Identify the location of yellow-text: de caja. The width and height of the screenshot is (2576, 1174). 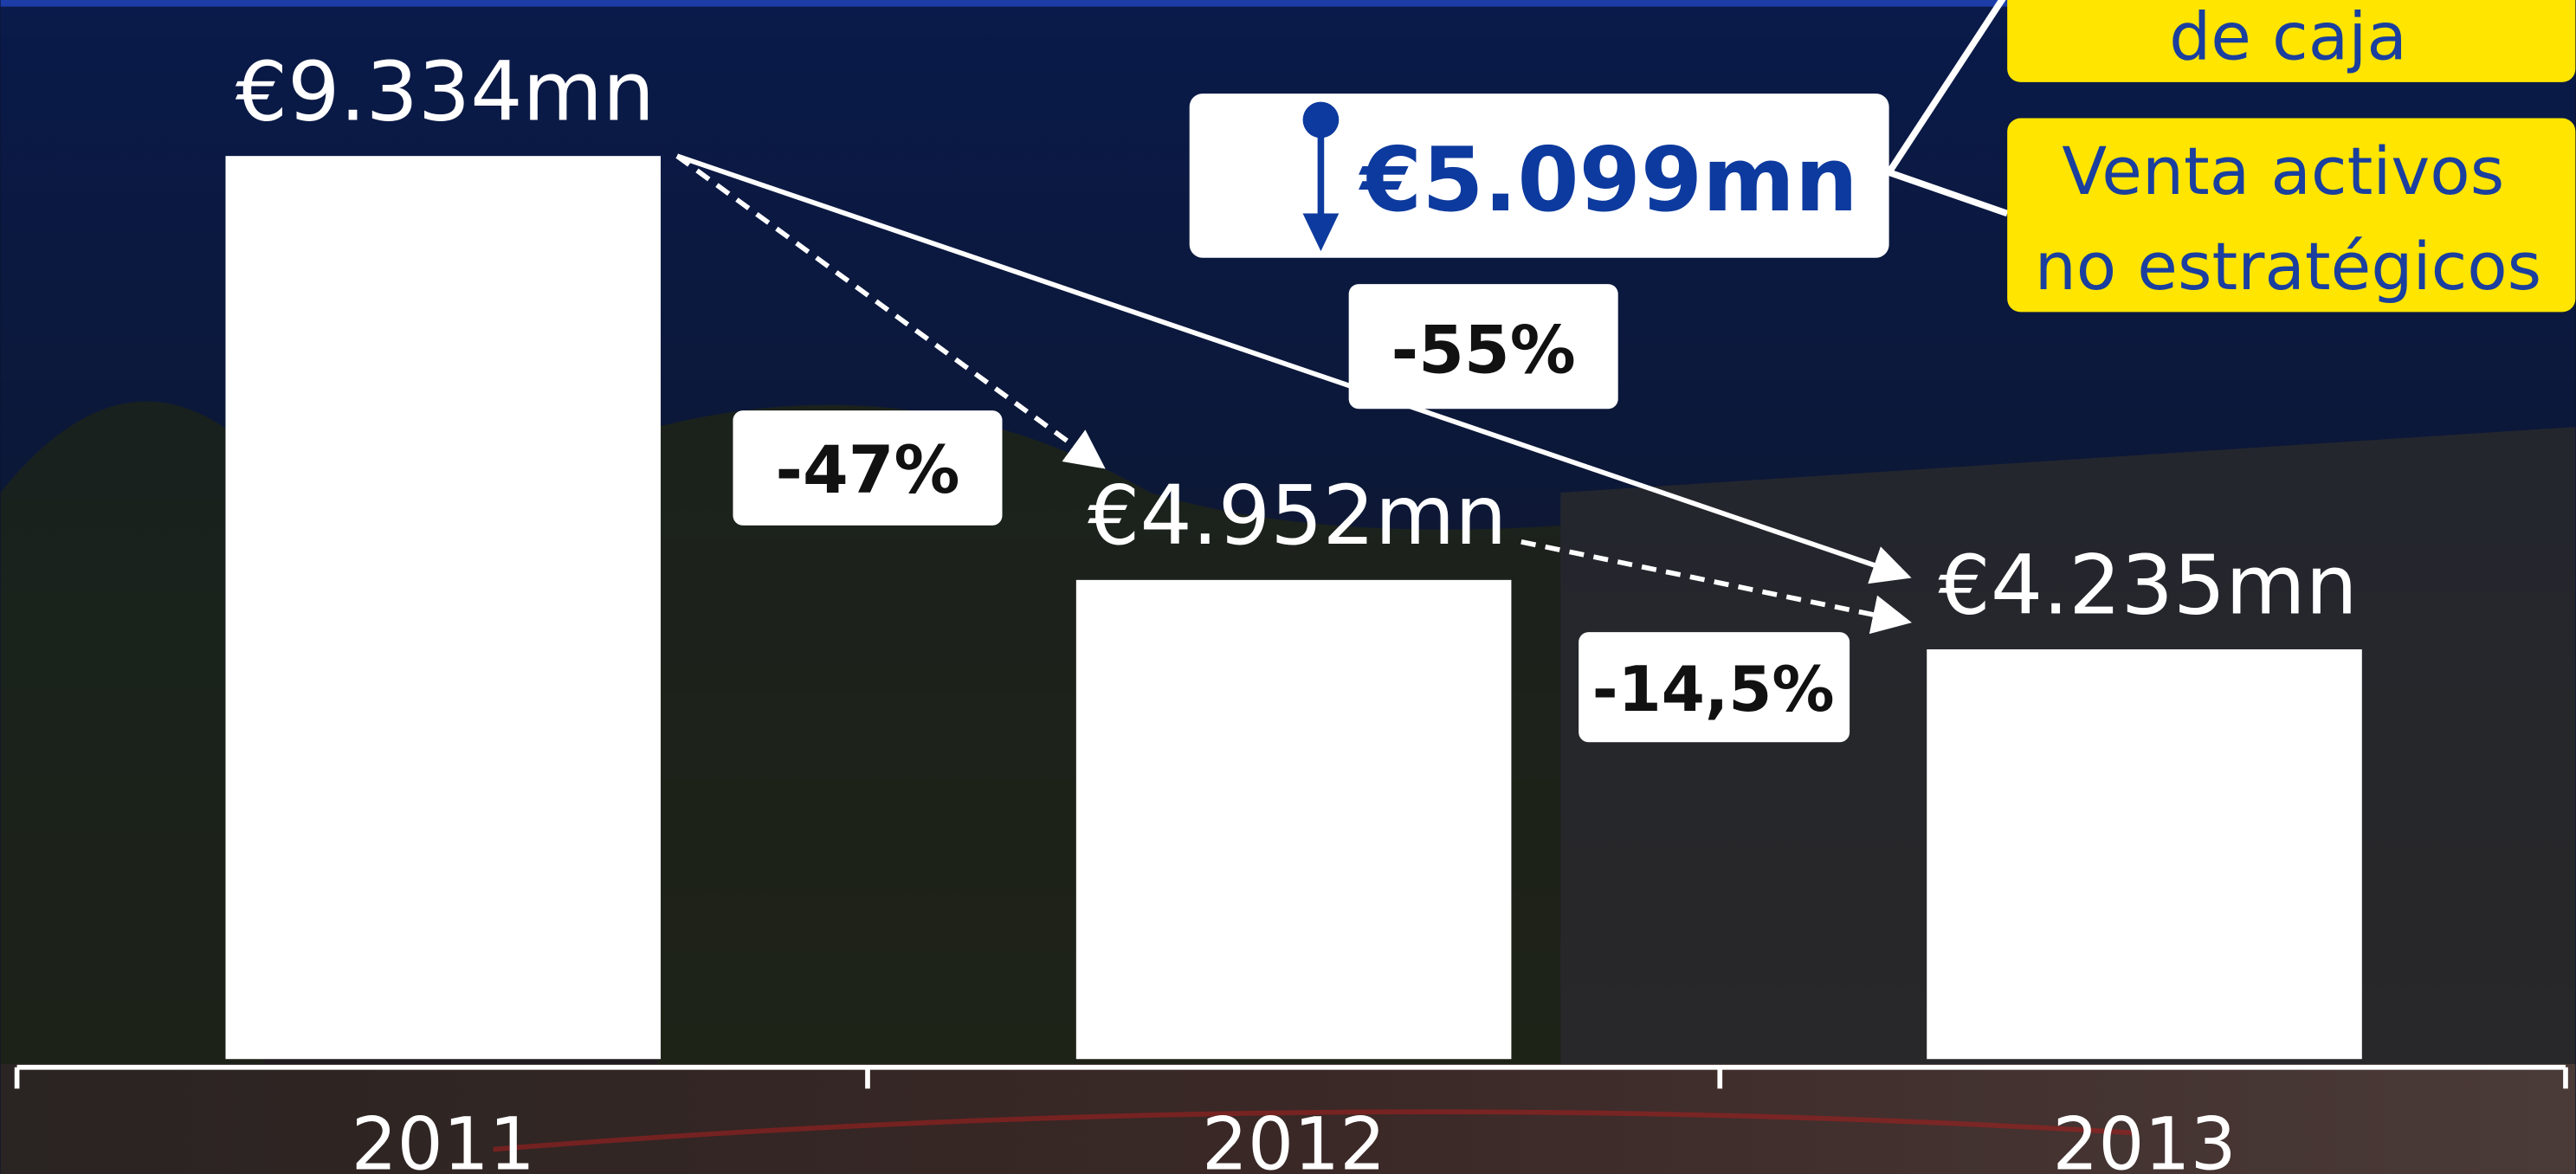
(2288, 37).